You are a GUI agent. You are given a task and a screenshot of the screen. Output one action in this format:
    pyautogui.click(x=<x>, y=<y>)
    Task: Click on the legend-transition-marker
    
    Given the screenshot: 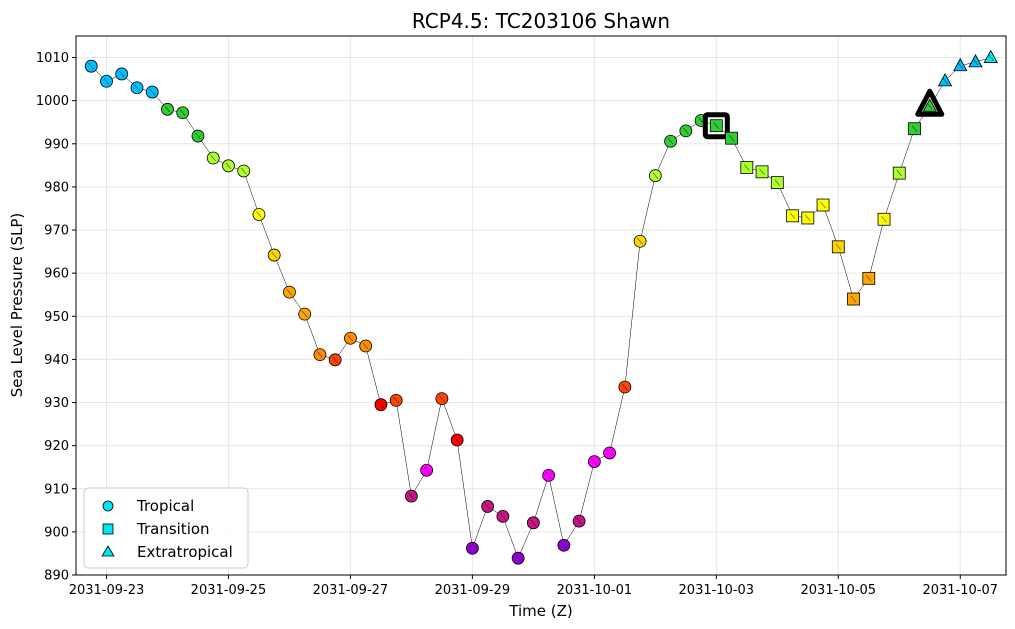 What is the action you would take?
    pyautogui.click(x=108, y=529)
    